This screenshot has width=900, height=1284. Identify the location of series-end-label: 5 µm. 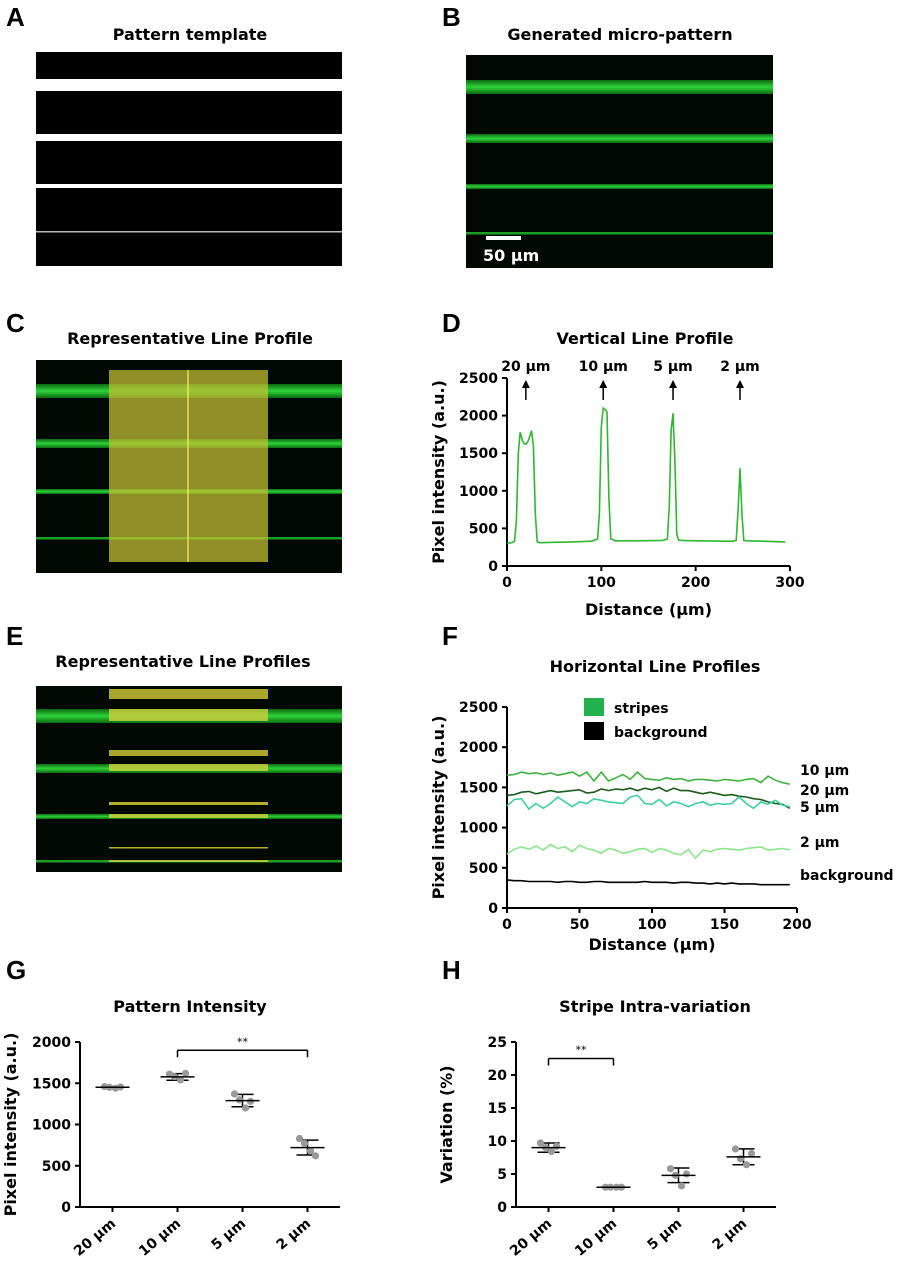
(820, 808).